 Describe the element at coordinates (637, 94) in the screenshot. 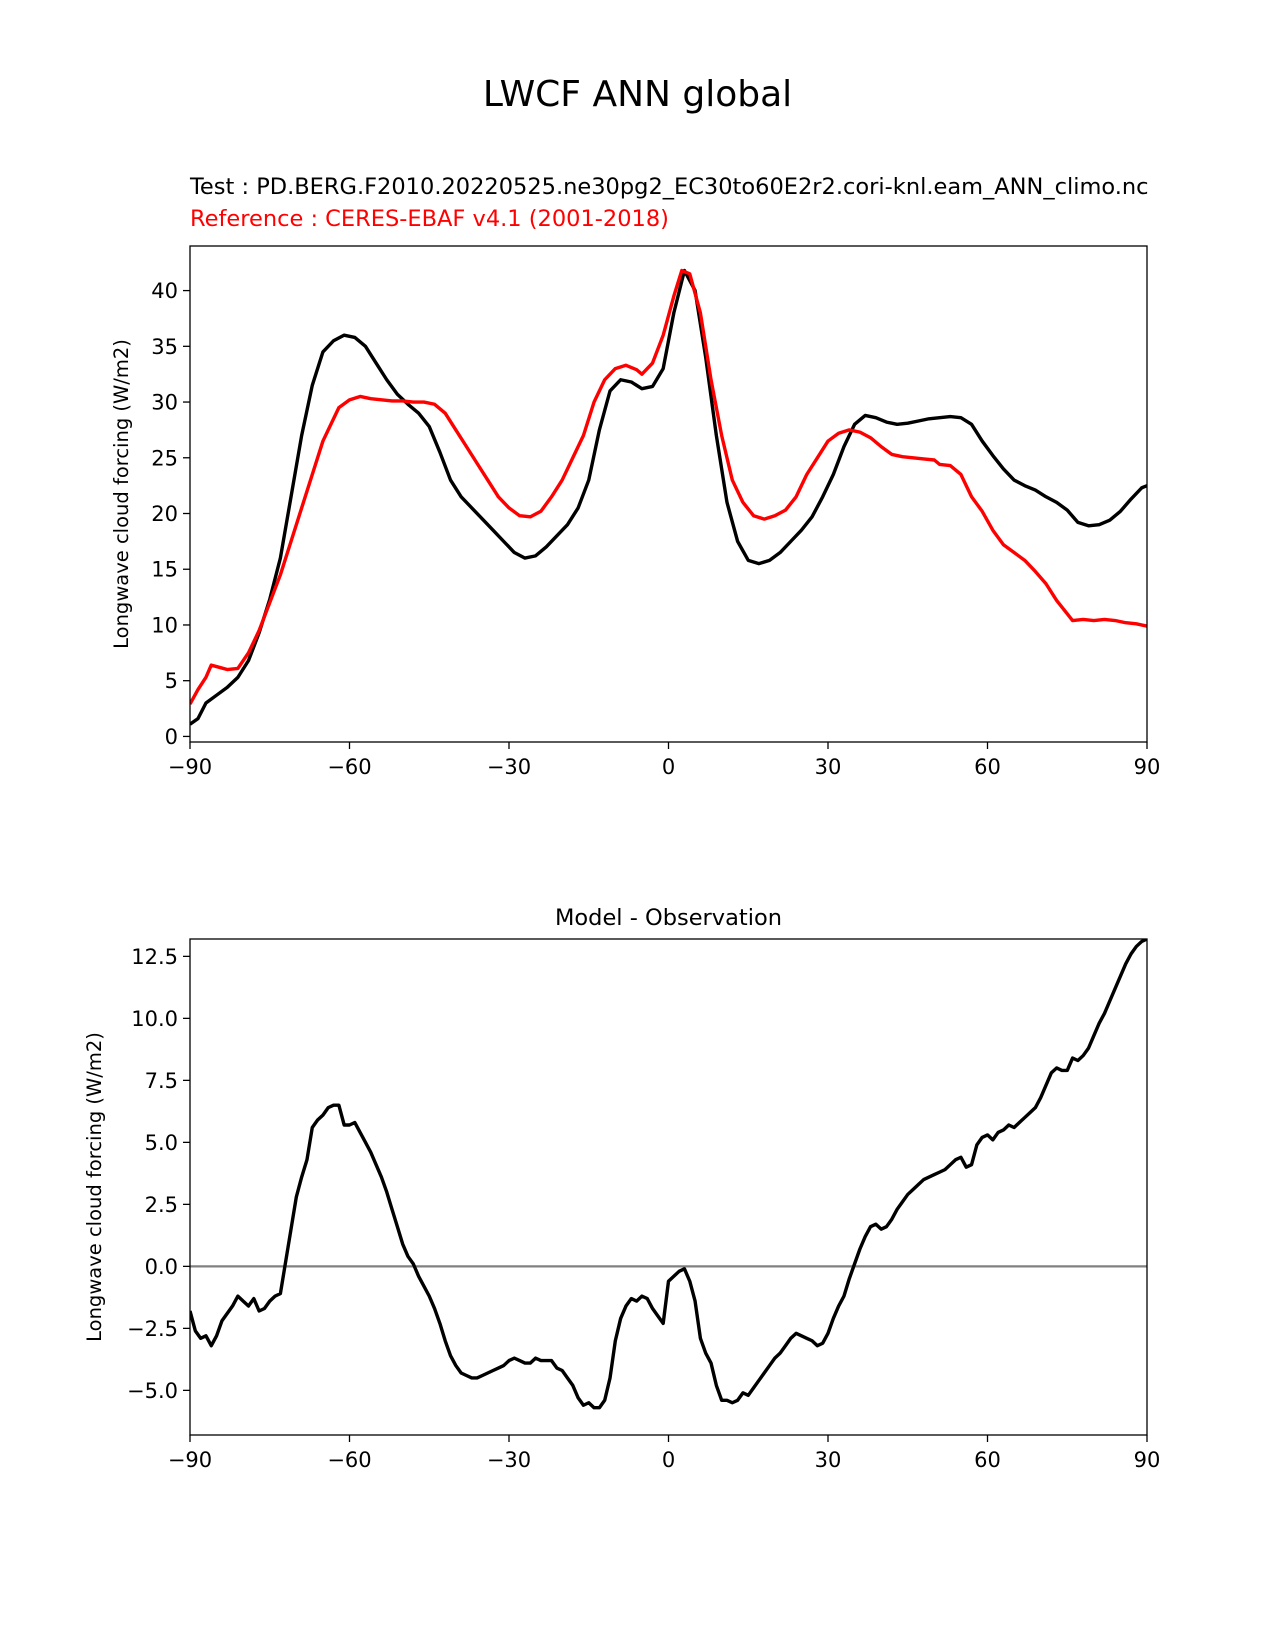

I see `figure-title: LWCF ANN global` at that location.